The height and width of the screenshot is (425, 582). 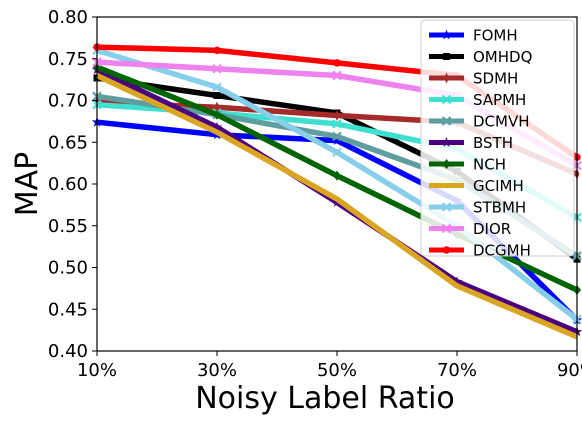 I want to click on x-tick-label: 50%, so click(x=337, y=370).